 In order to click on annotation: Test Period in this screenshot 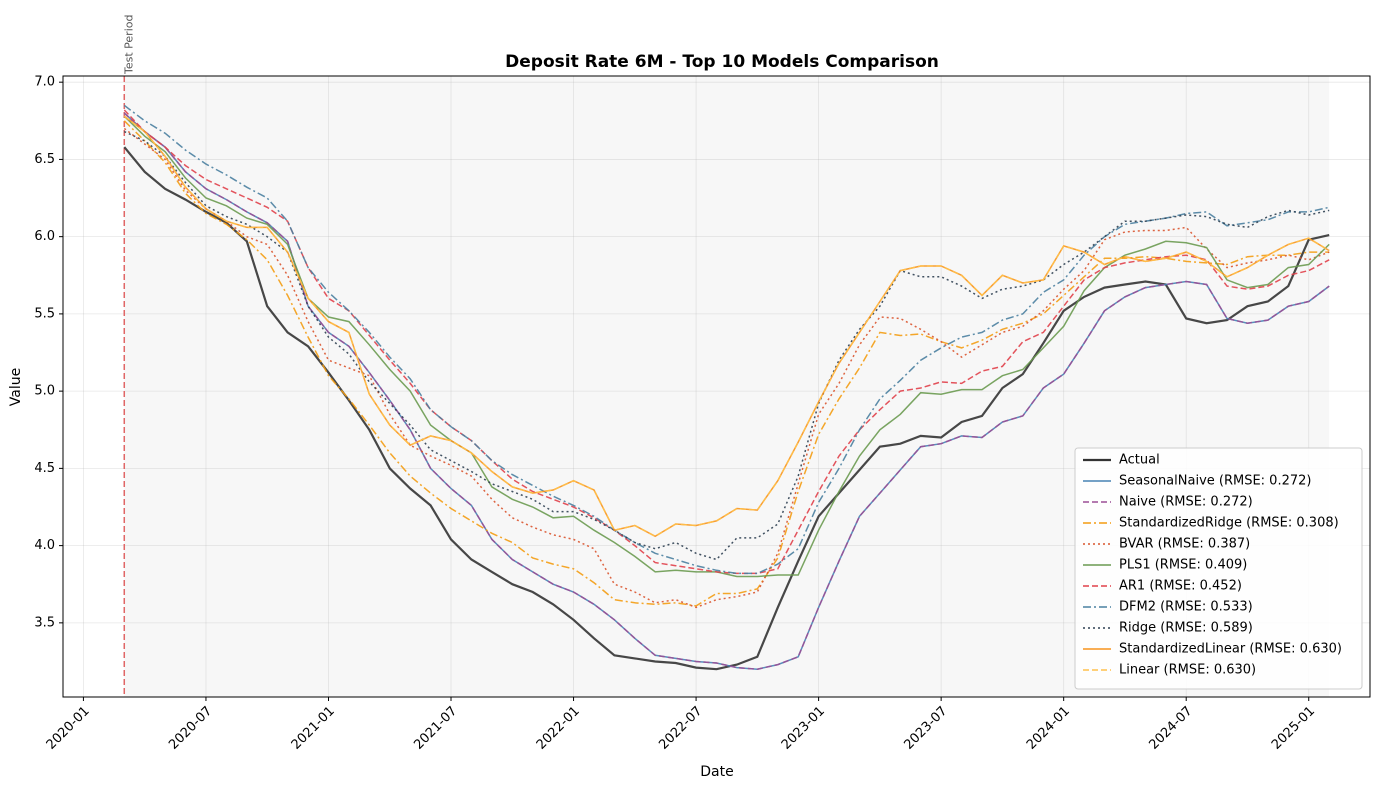, I will do `click(128, 45)`.